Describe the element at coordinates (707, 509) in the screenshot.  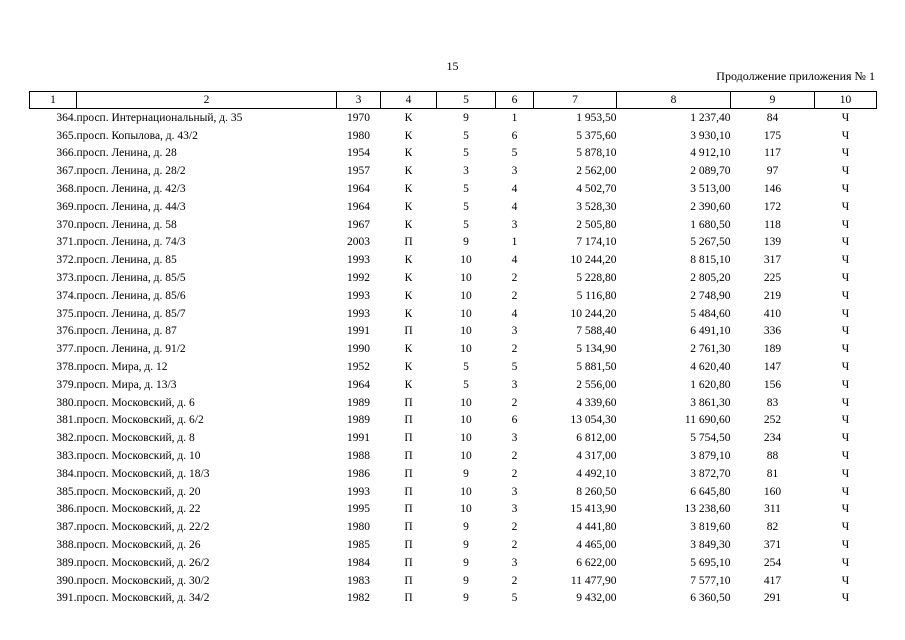
I see `living-area-cell: 13 238,60` at that location.